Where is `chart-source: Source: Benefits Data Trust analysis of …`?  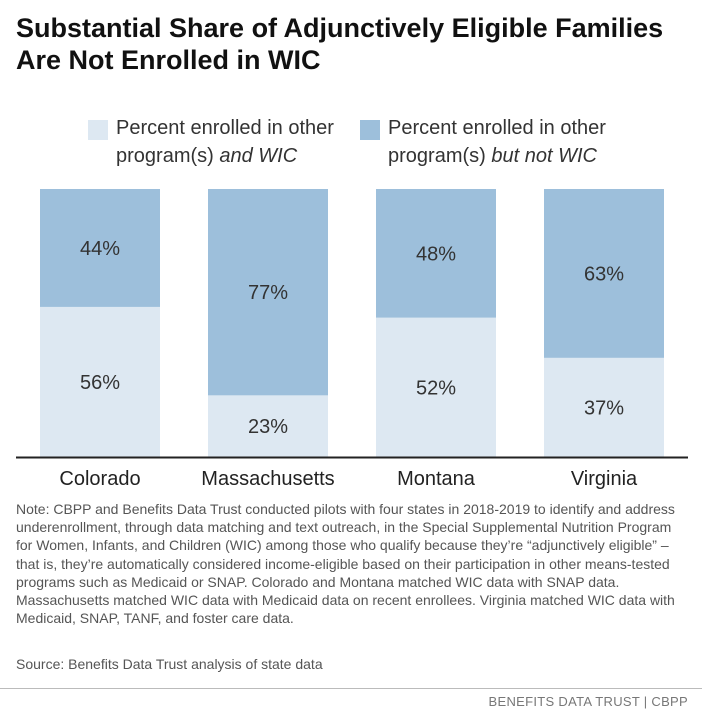 chart-source: Source: Benefits Data Trust analysis of … is located at coordinates (169, 664).